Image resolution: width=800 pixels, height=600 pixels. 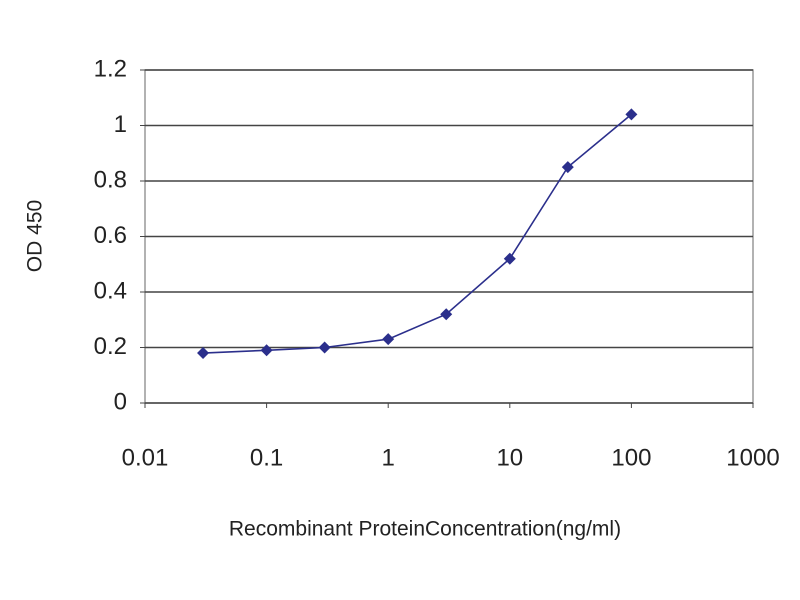 What do you see at coordinates (120, 124) in the screenshot?
I see `y-tick-label: 1` at bounding box center [120, 124].